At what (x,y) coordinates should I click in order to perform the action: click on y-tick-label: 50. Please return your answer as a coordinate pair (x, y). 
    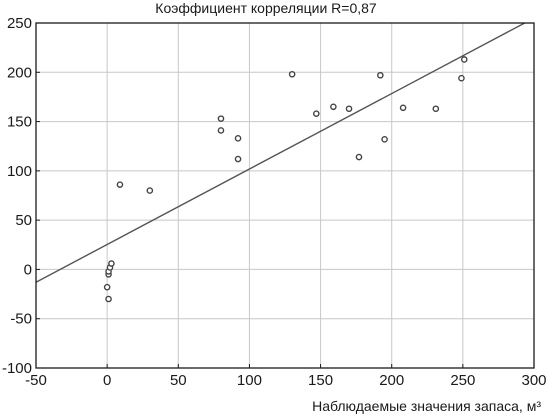
    Looking at the image, I should click on (23, 220).